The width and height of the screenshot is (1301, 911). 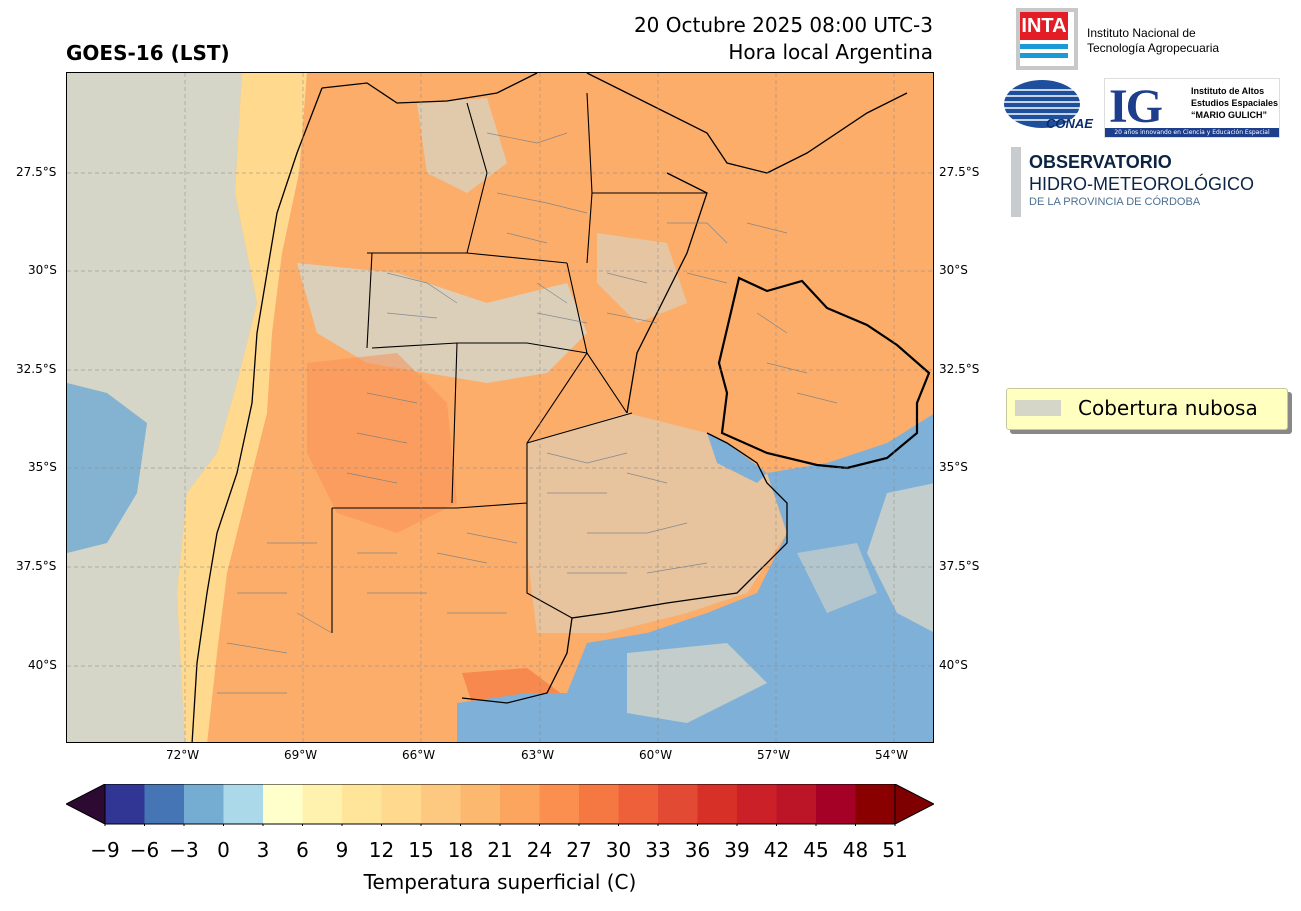 I want to click on conae-wordmark: CONAE, so click(x=1069, y=123).